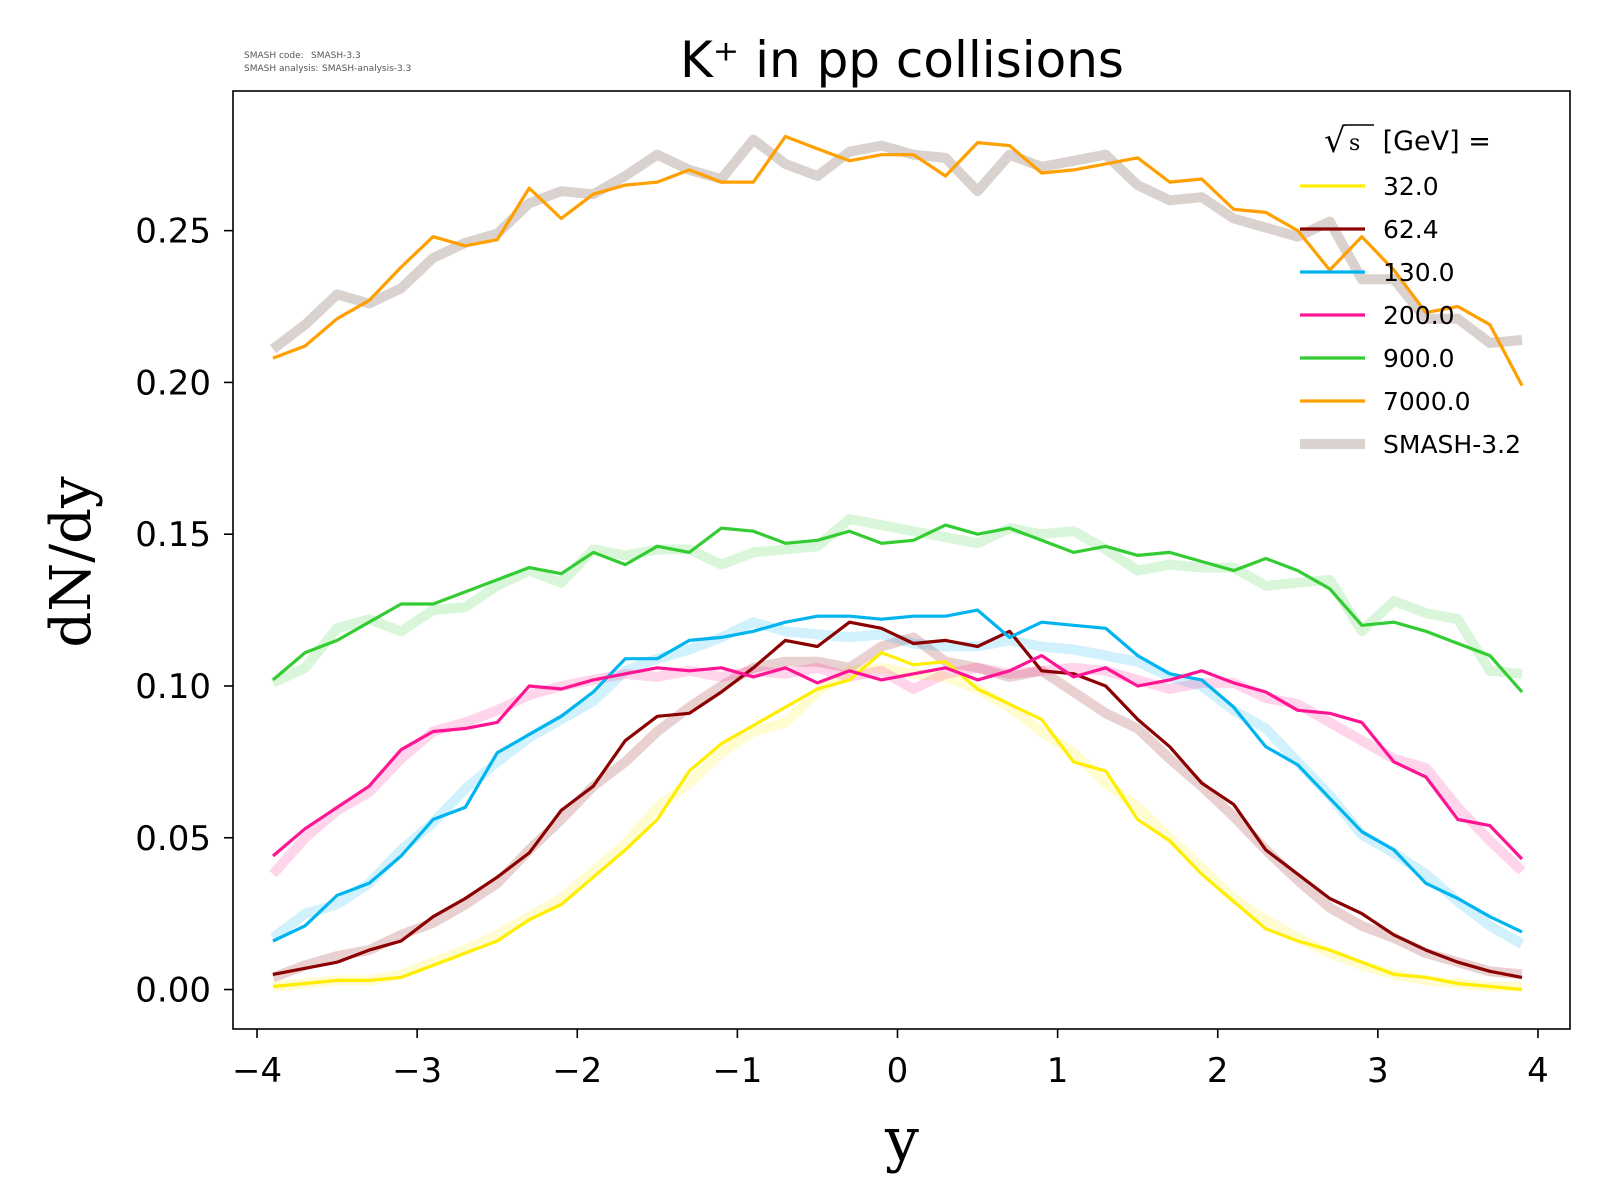 Image resolution: width=1600 pixels, height=1200 pixels. What do you see at coordinates (336, 56) in the screenshot?
I see `credit-code-value: SMASH-3.3` at bounding box center [336, 56].